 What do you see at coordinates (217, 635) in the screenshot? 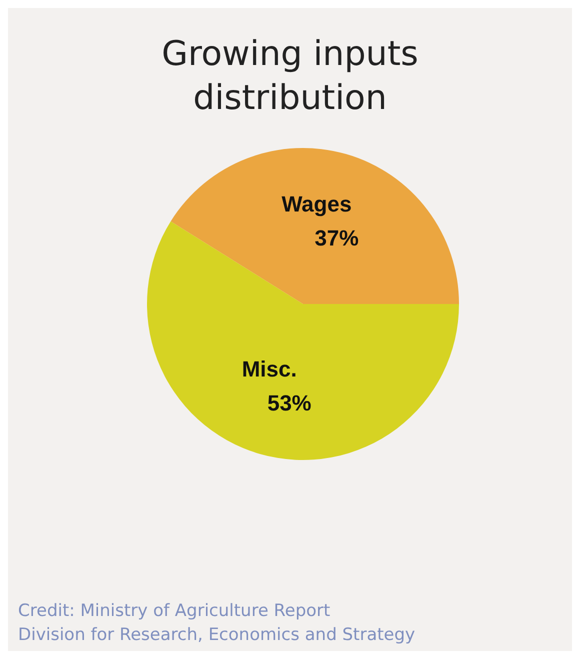
I see `text: Division for Research, Economics and Strategy` at bounding box center [217, 635].